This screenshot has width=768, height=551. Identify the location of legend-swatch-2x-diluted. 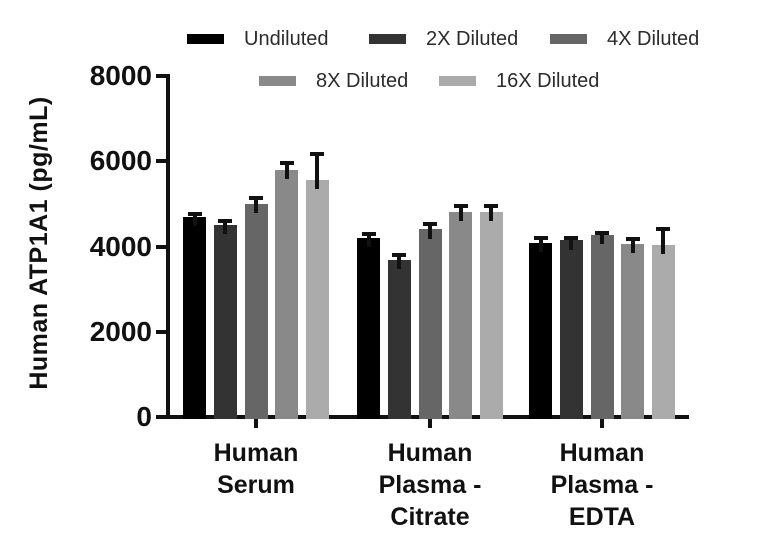
(387, 39).